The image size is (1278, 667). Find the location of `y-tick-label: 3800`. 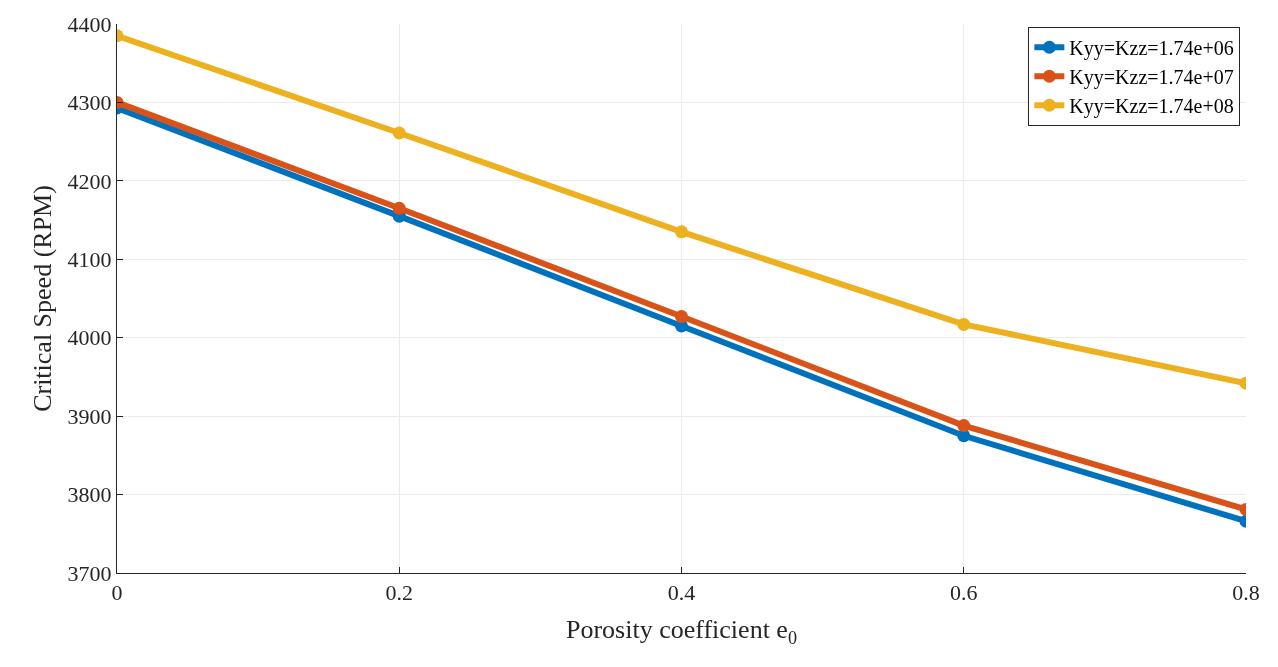

y-tick-label: 3800 is located at coordinates (89, 495).